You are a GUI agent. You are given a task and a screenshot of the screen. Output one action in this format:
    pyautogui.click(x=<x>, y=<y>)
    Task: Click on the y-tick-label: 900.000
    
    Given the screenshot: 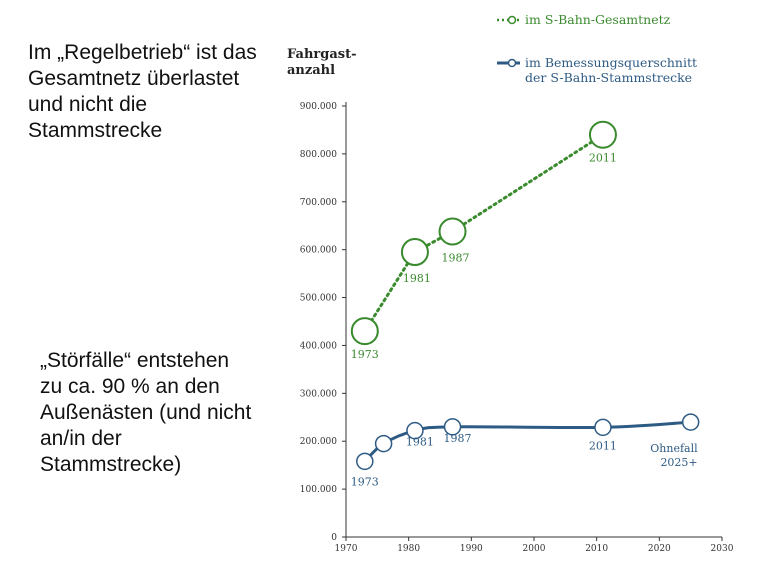 What is the action you would take?
    pyautogui.click(x=318, y=107)
    